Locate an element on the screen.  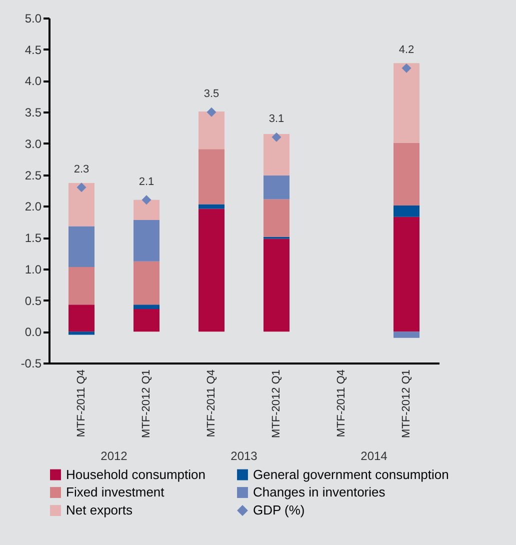
y-tick-label: 1.0 is located at coordinates (33, 269).